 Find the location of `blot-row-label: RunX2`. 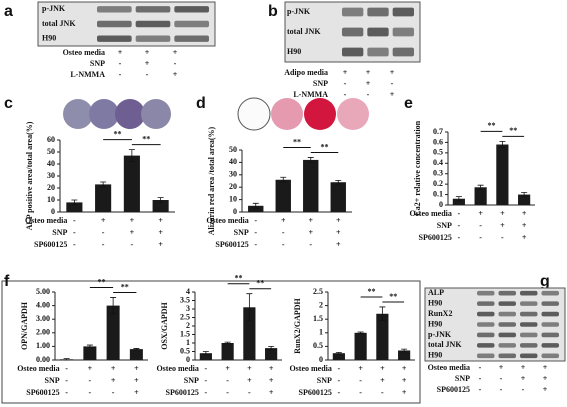

blot-row-label: RunX2 is located at coordinates (440, 313).